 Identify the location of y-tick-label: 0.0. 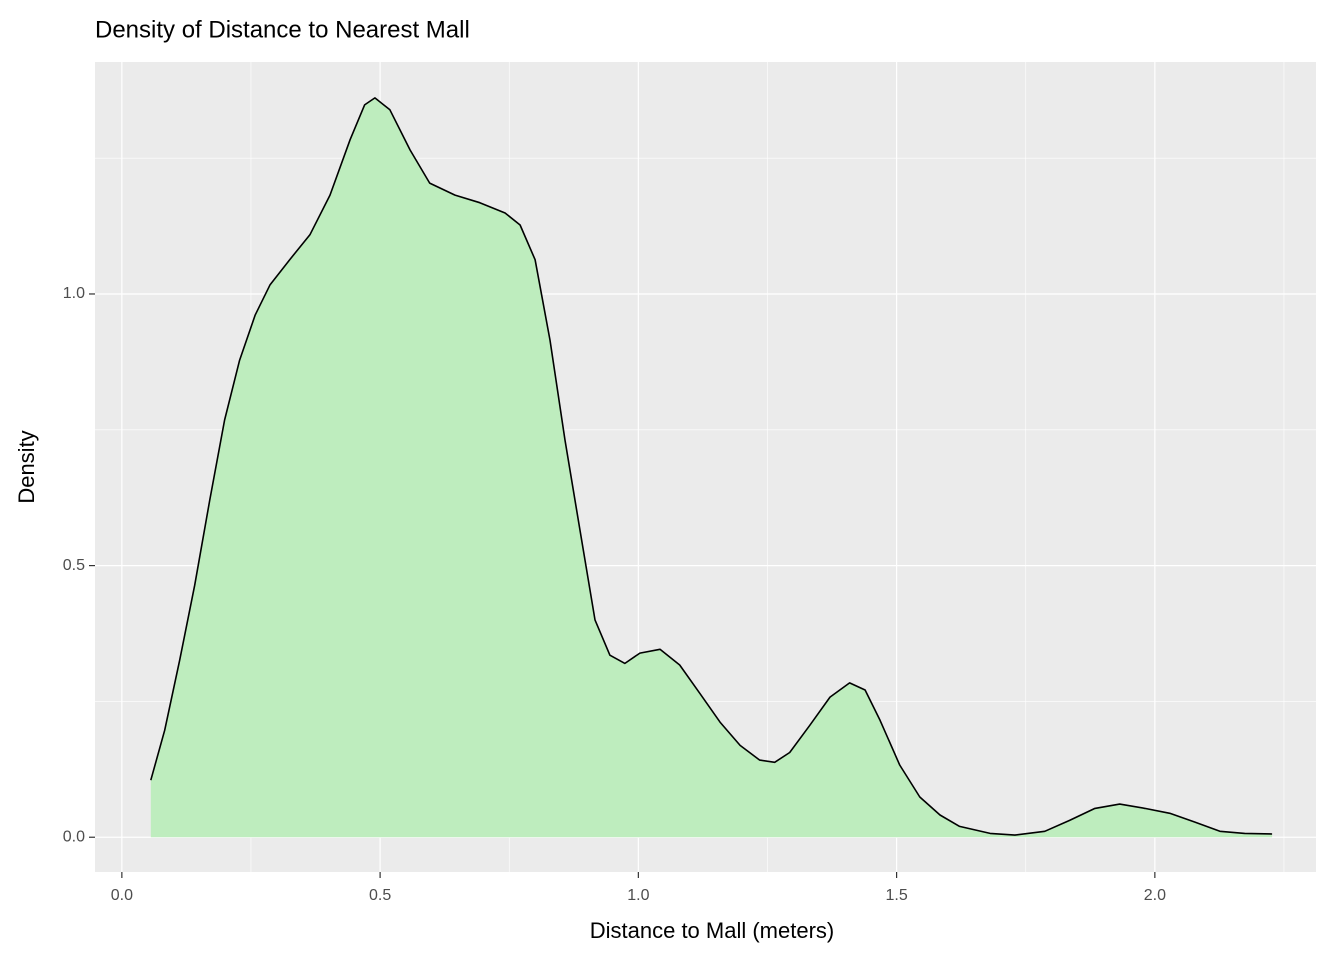
(74, 836).